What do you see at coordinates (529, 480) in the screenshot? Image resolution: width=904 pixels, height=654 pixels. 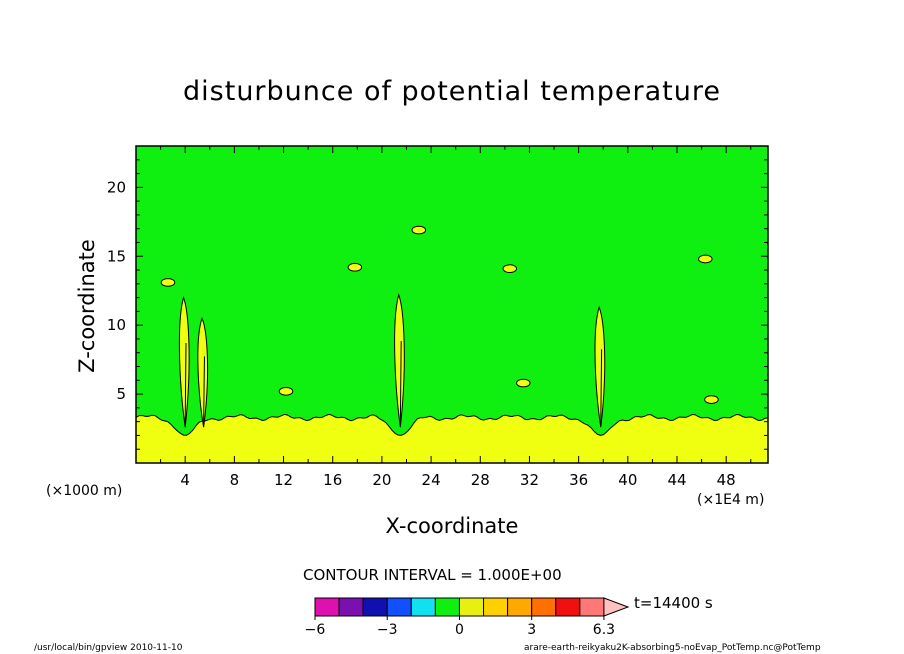 I see `x-tick-label: 32` at bounding box center [529, 480].